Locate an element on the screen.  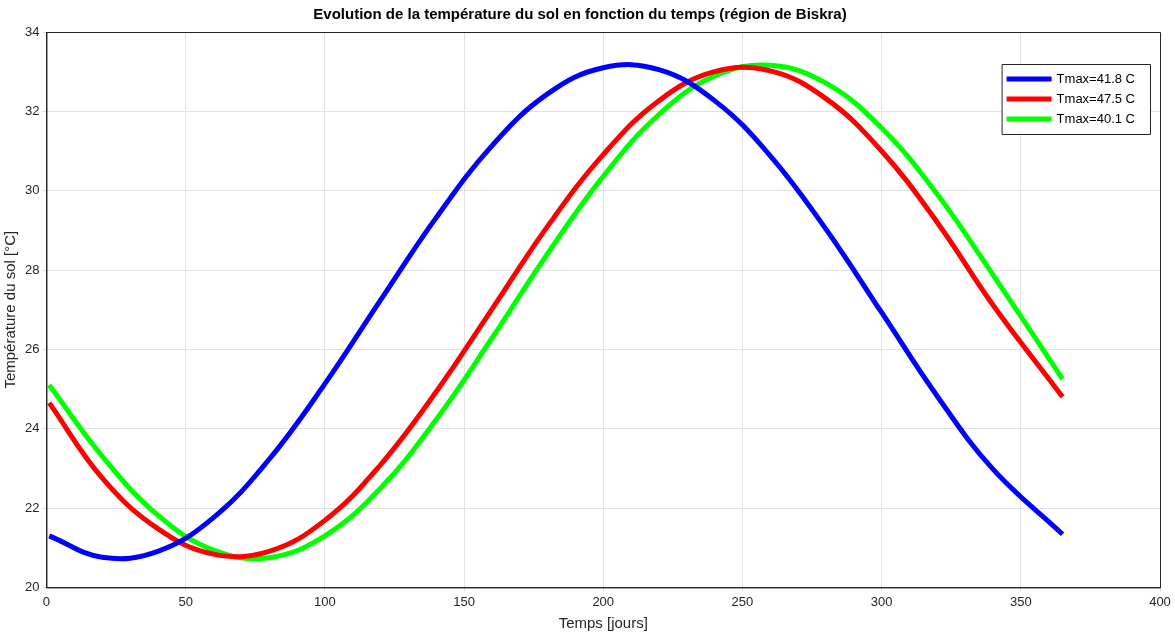
x-tick-label: 150 is located at coordinates (464, 601).